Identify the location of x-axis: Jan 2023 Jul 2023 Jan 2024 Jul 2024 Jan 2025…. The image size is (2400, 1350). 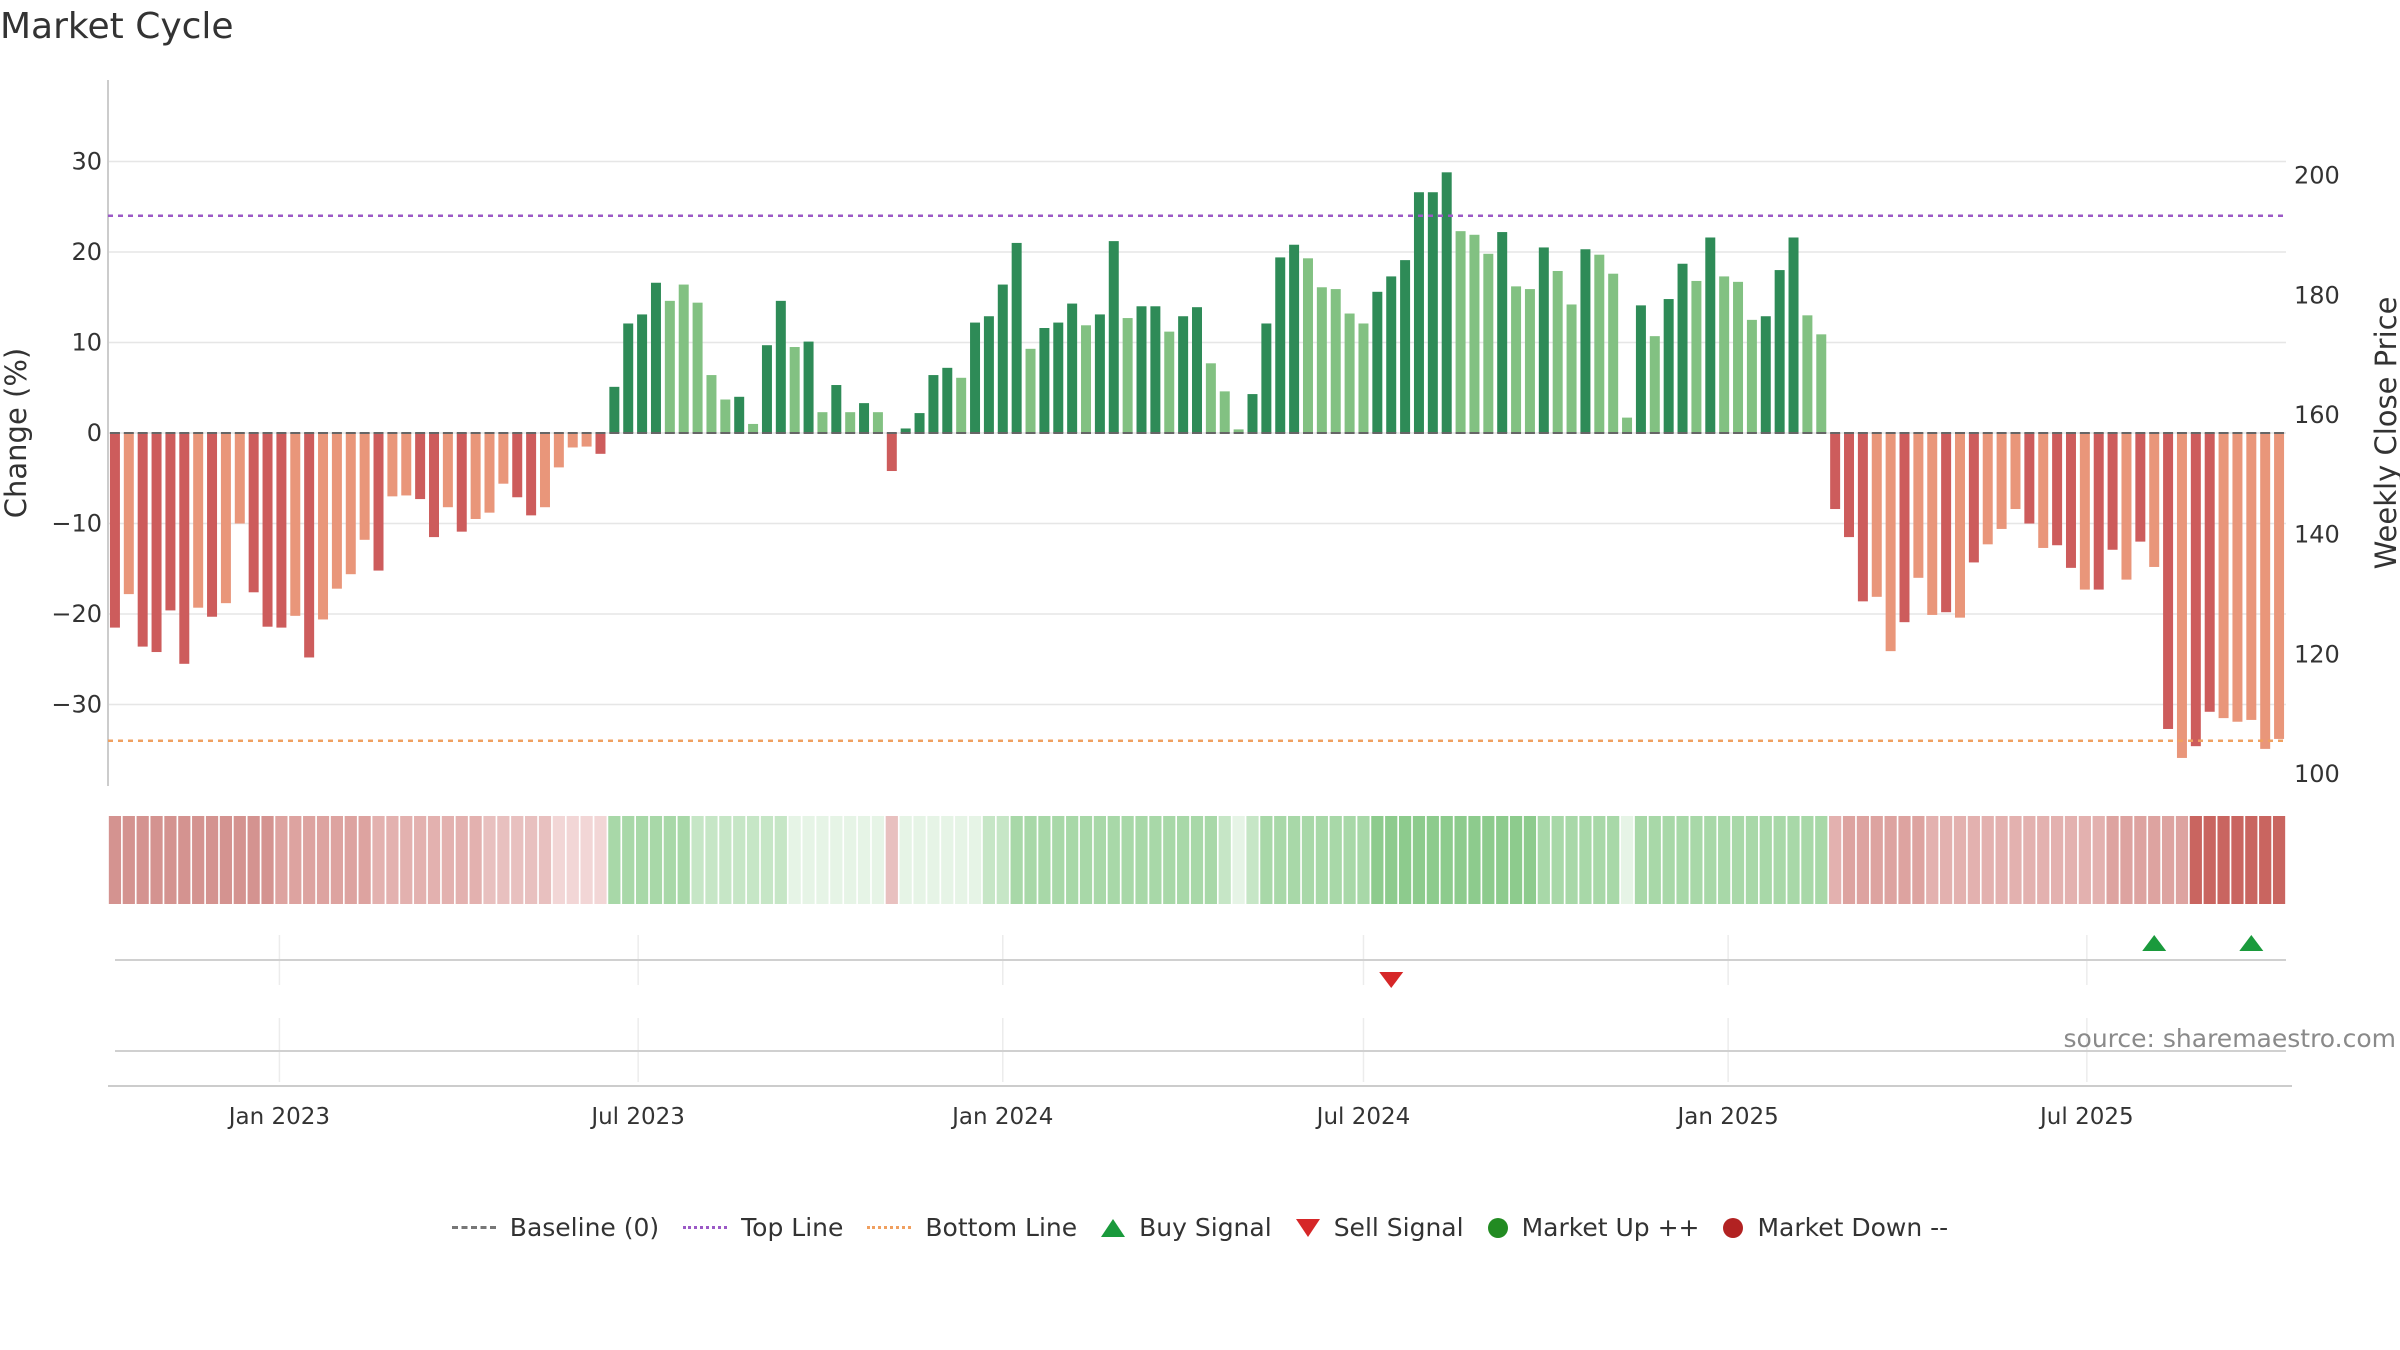
(1200, 1107).